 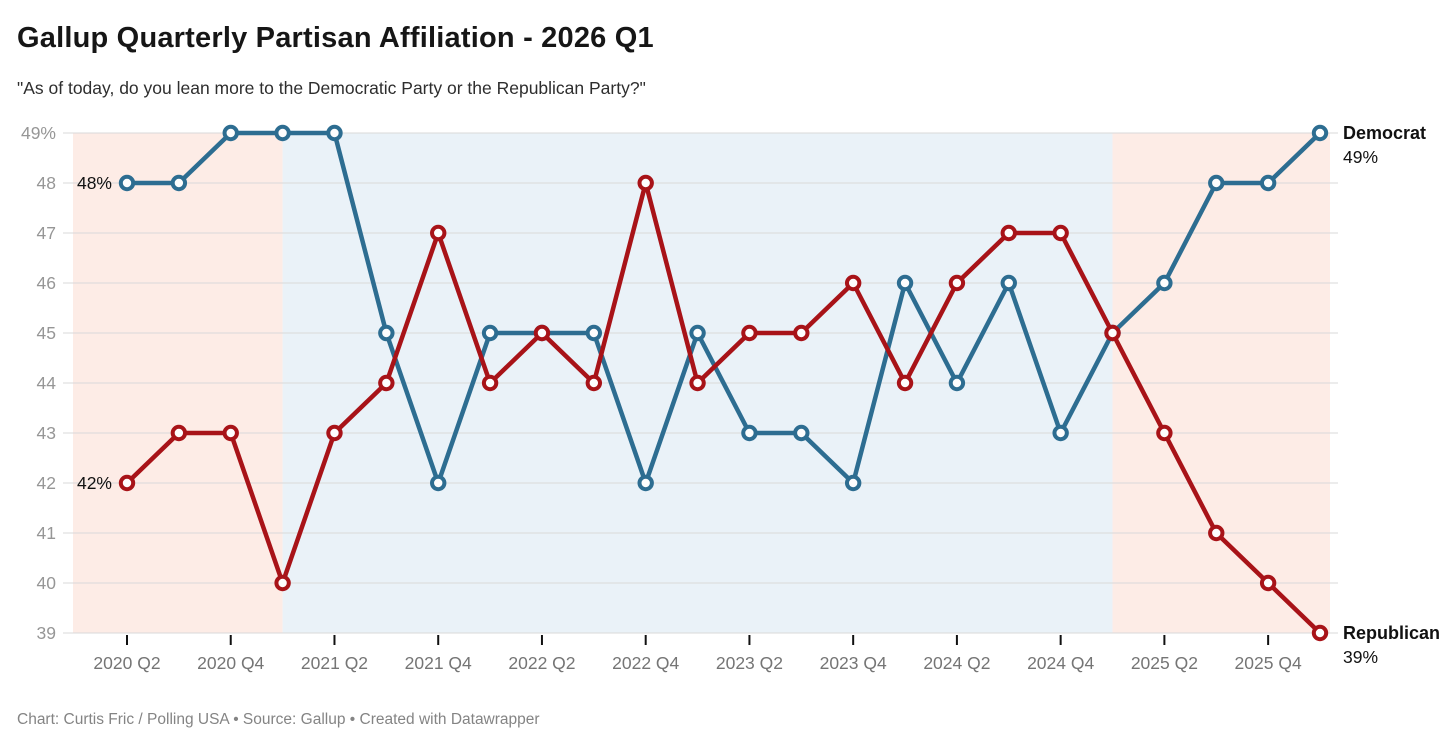 I want to click on x-axis-label: 2025 Q4, so click(x=1268, y=663).